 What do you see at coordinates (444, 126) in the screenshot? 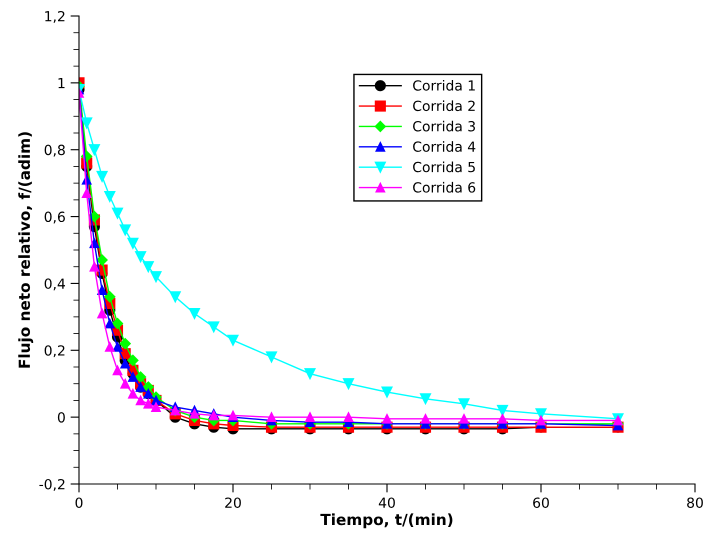
I see `legend-label: Corrida 3` at bounding box center [444, 126].